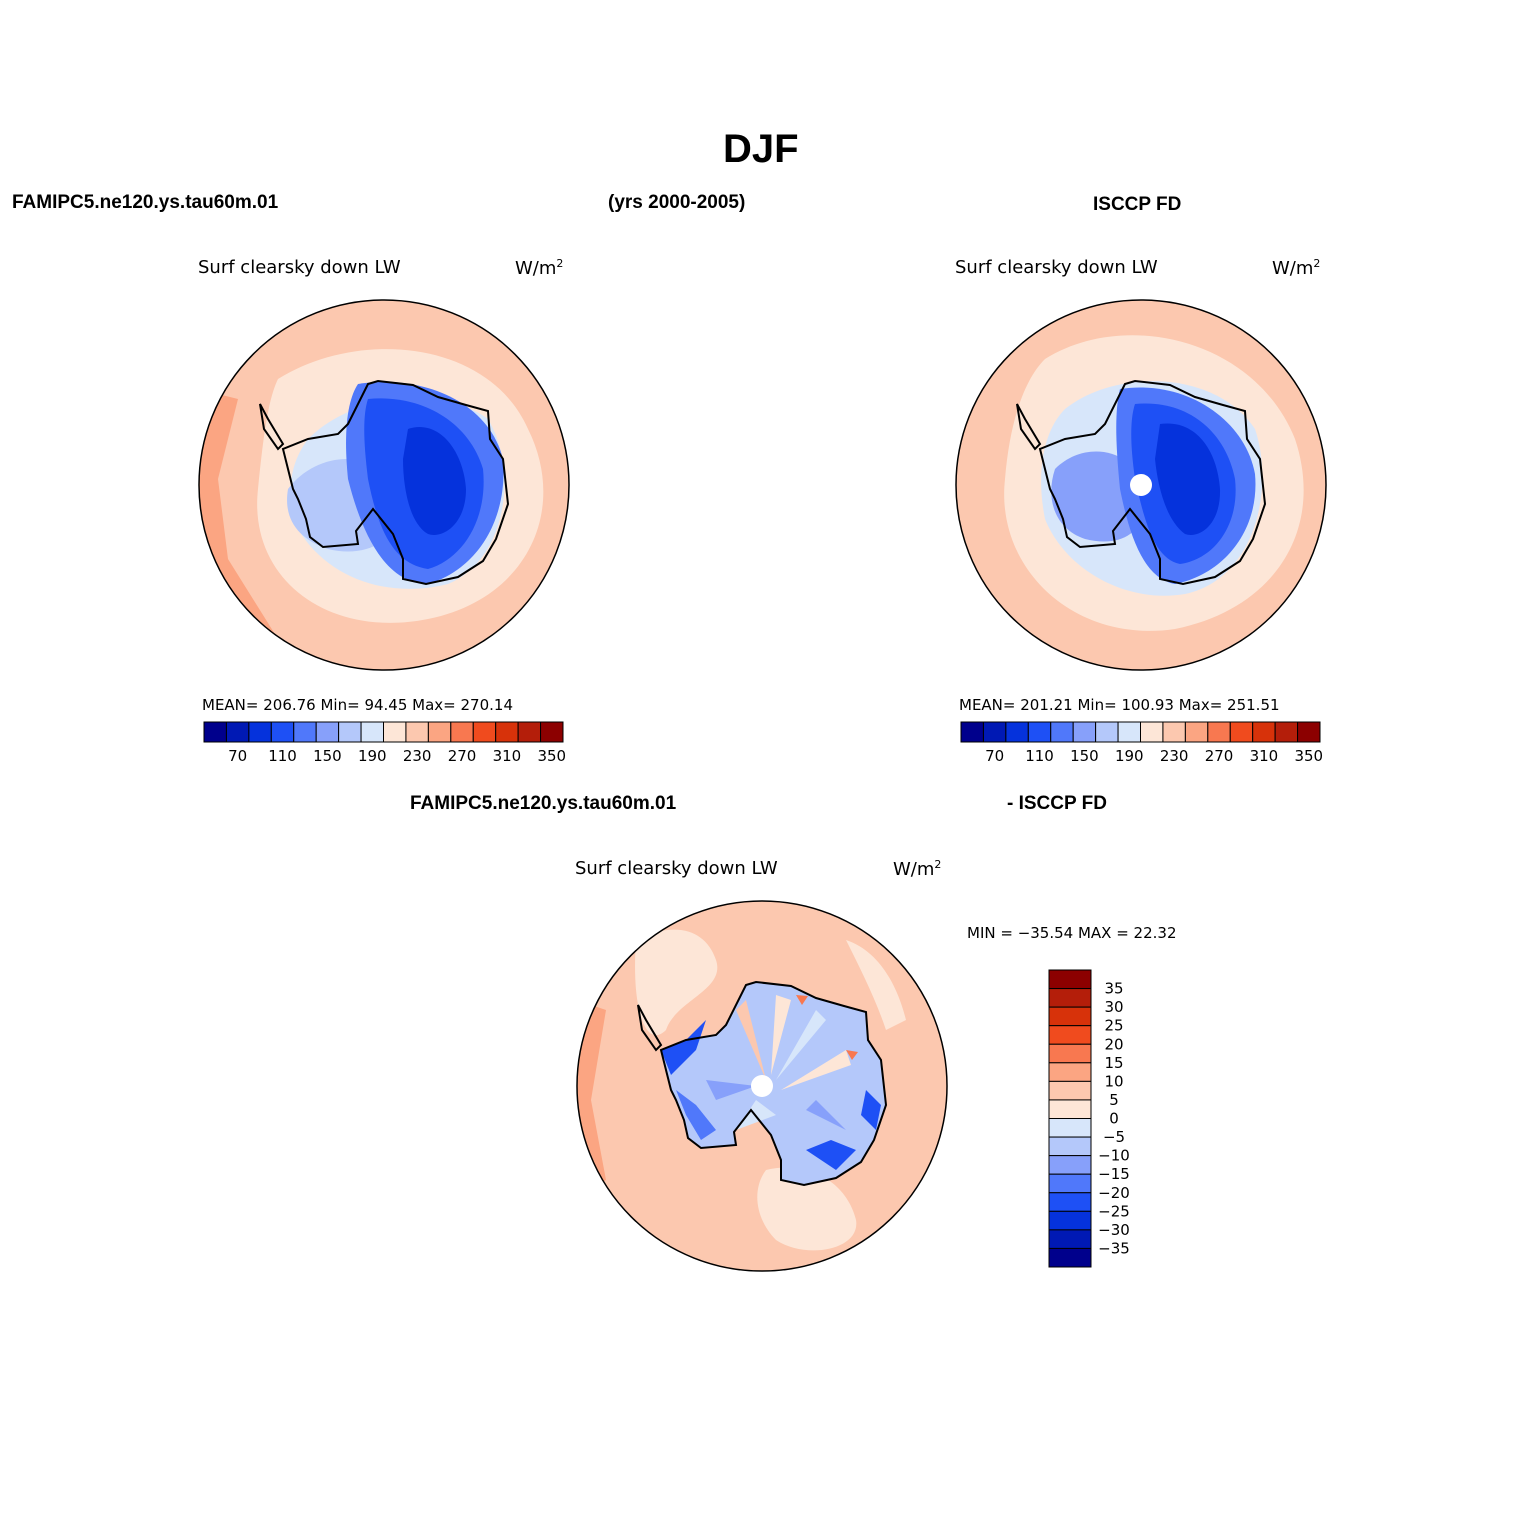 The image size is (1525, 1525). Describe the element at coordinates (762, 1086) in the screenshot. I see `diff-polar-map` at that location.